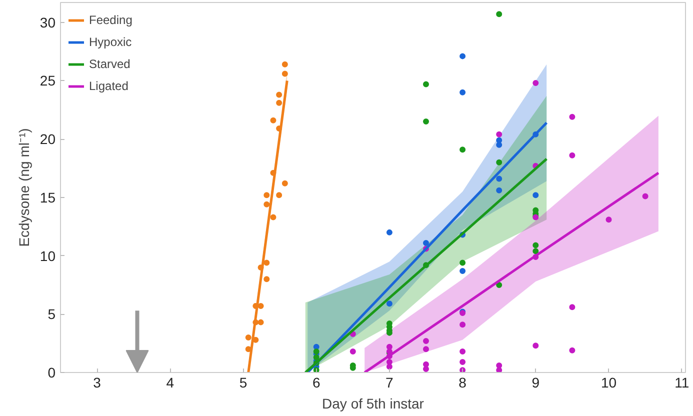 The width and height of the screenshot is (693, 416). I want to click on x-tick-label: 11, so click(682, 382).